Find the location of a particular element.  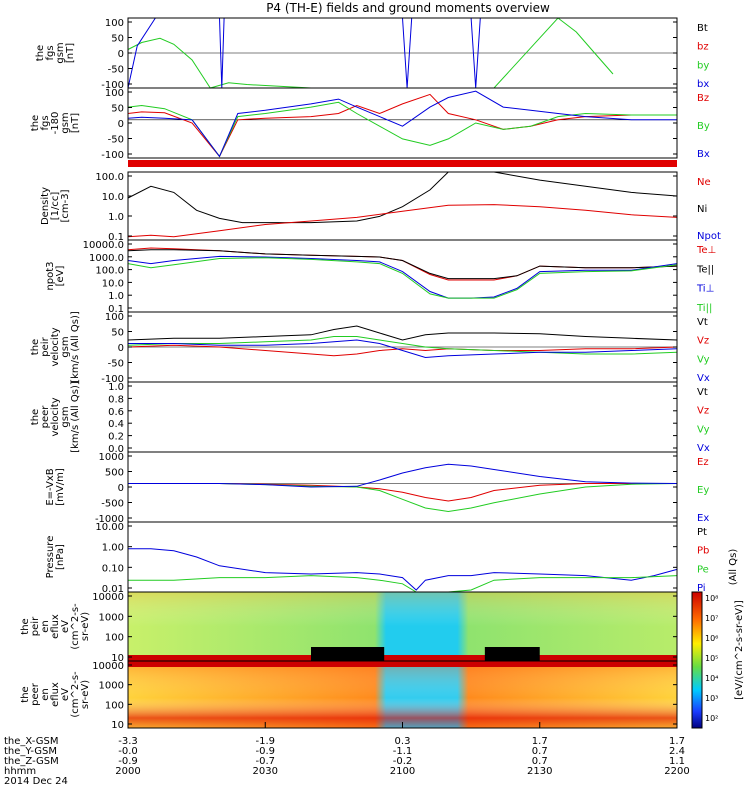

legend-entry: Ti⊥ is located at coordinates (705, 289).